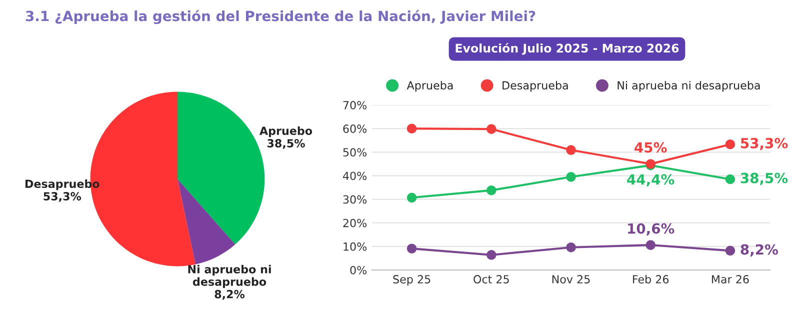  I want to click on slice-label: Apruebo, so click(286, 132).